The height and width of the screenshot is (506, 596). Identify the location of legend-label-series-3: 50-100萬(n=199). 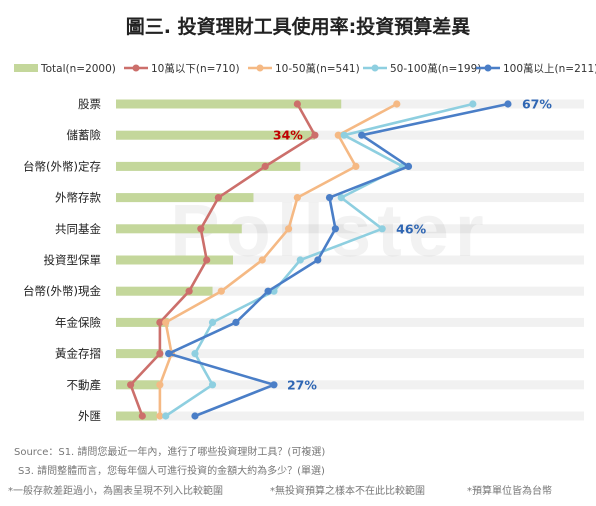
(435, 68).